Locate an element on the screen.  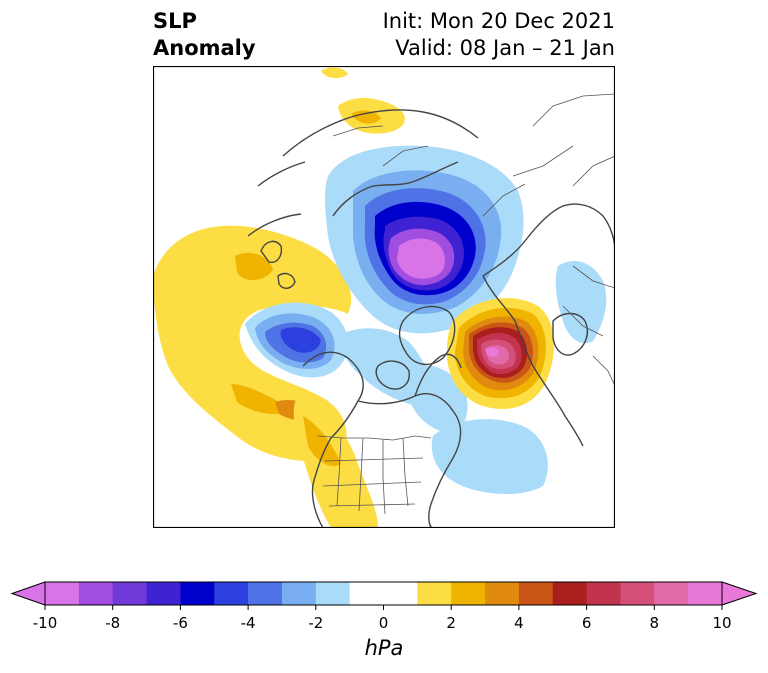
colorbar-tick-label: 8 is located at coordinates (654, 623).